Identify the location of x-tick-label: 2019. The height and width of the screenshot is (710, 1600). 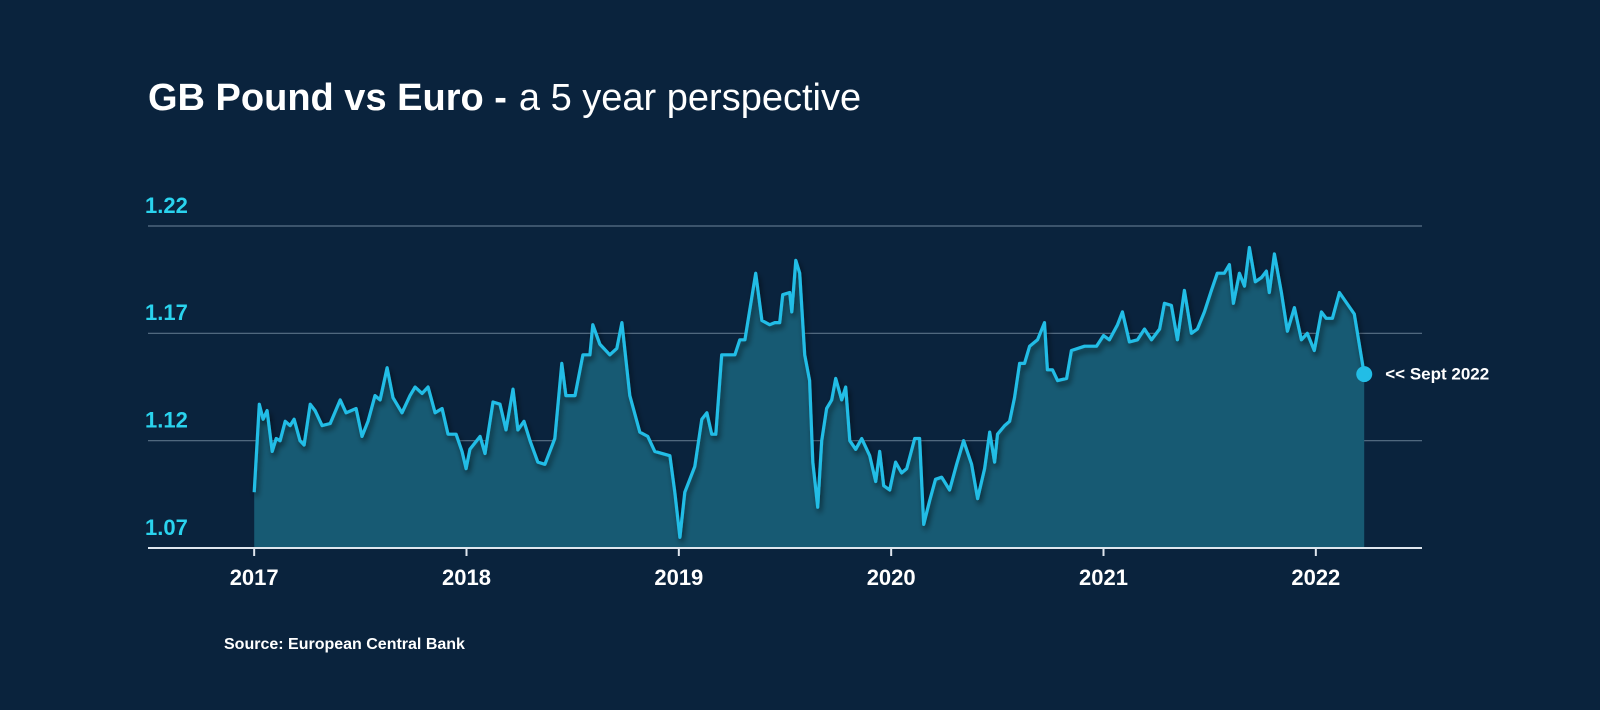
(678, 577).